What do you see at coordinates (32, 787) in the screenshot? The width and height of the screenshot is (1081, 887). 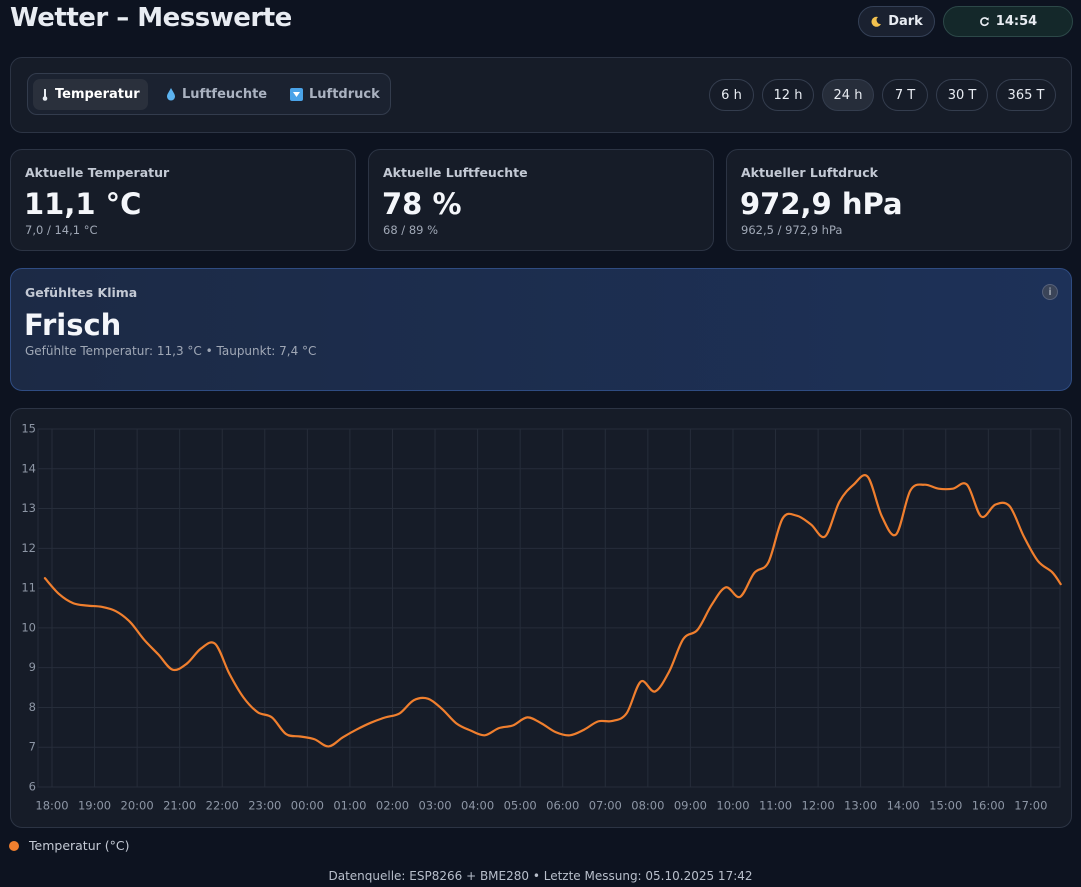 I see `y-tick-label: 6` at bounding box center [32, 787].